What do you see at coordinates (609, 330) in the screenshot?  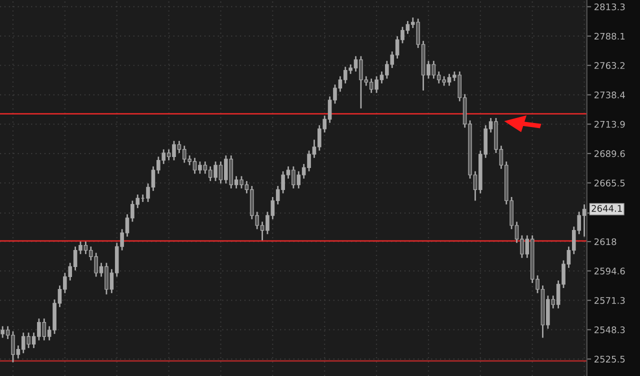 I see `y-tick-label: 2548.3` at bounding box center [609, 330].